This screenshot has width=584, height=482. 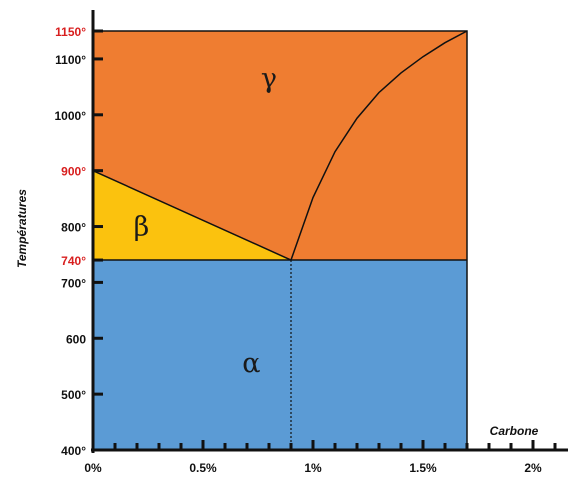 What do you see at coordinates (93, 468) in the screenshot?
I see `x-tick-label: 0%` at bounding box center [93, 468].